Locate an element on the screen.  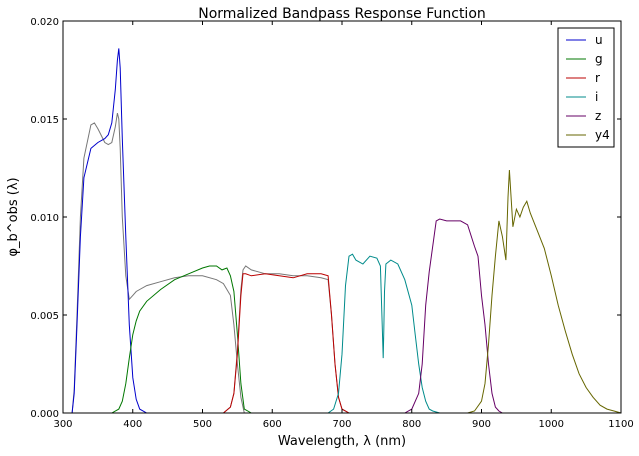
y-tick-label: 0.005 is located at coordinates (44, 316).